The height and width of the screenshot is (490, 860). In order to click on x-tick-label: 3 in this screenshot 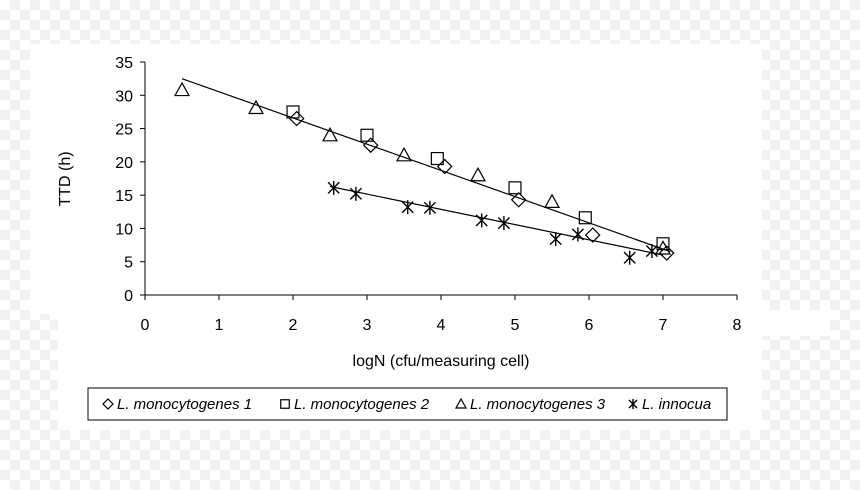, I will do `click(367, 325)`.